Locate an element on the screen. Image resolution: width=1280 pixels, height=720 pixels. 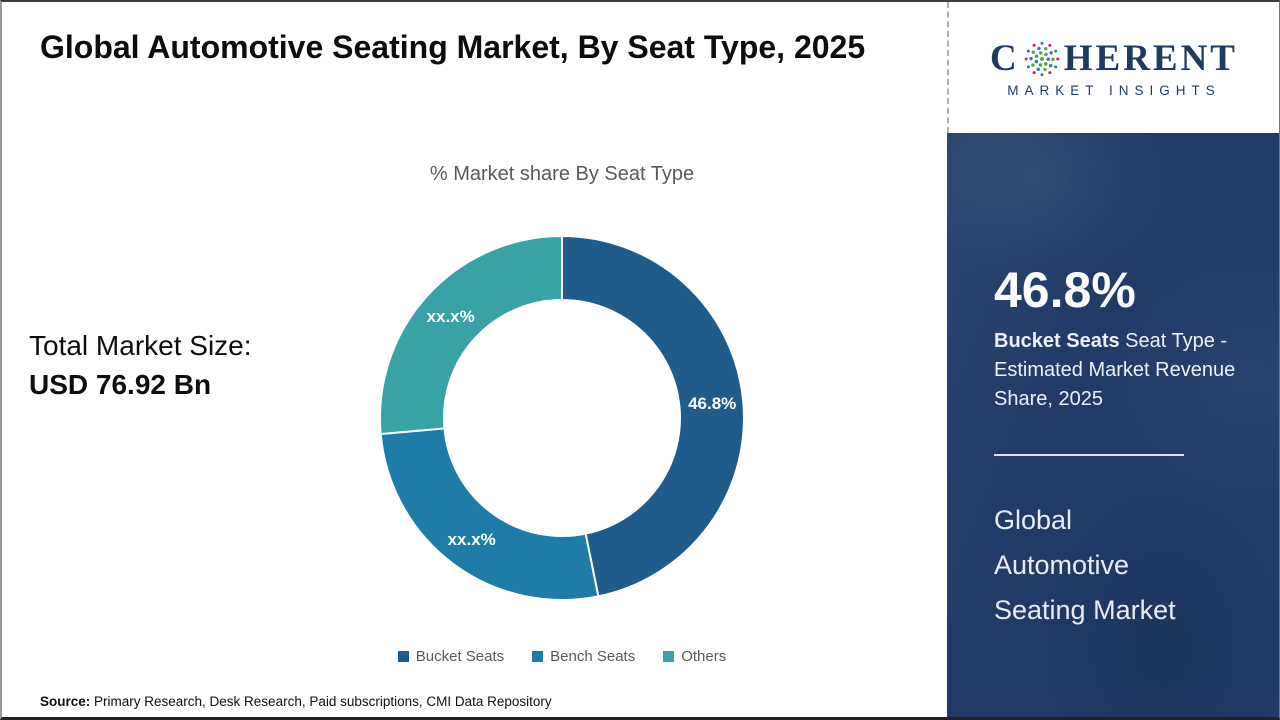
legend-label: Bench Seats is located at coordinates (593, 656).